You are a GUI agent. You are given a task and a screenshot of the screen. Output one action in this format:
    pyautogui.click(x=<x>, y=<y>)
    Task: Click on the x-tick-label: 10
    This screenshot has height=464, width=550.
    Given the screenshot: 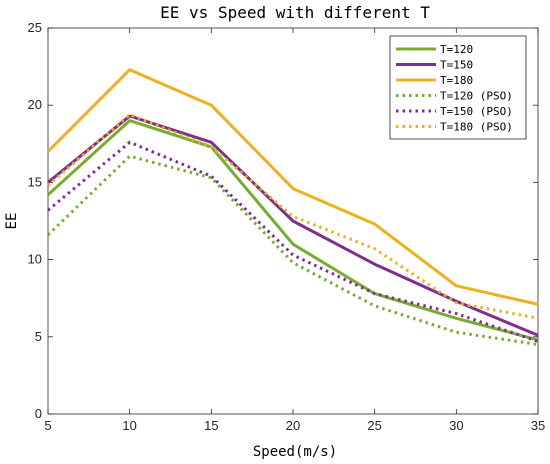 What is the action you would take?
    pyautogui.click(x=129, y=425)
    